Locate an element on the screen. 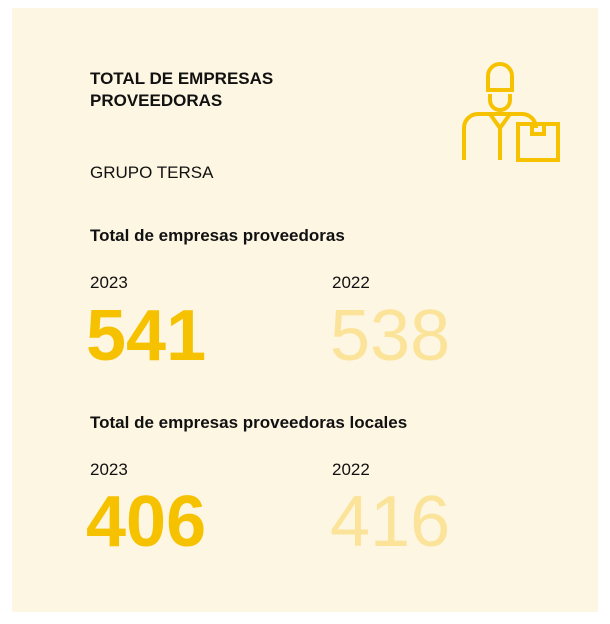 This screenshot has width=610, height=624. section-heading: Total de empresas proveedoras locales is located at coordinates (249, 422).